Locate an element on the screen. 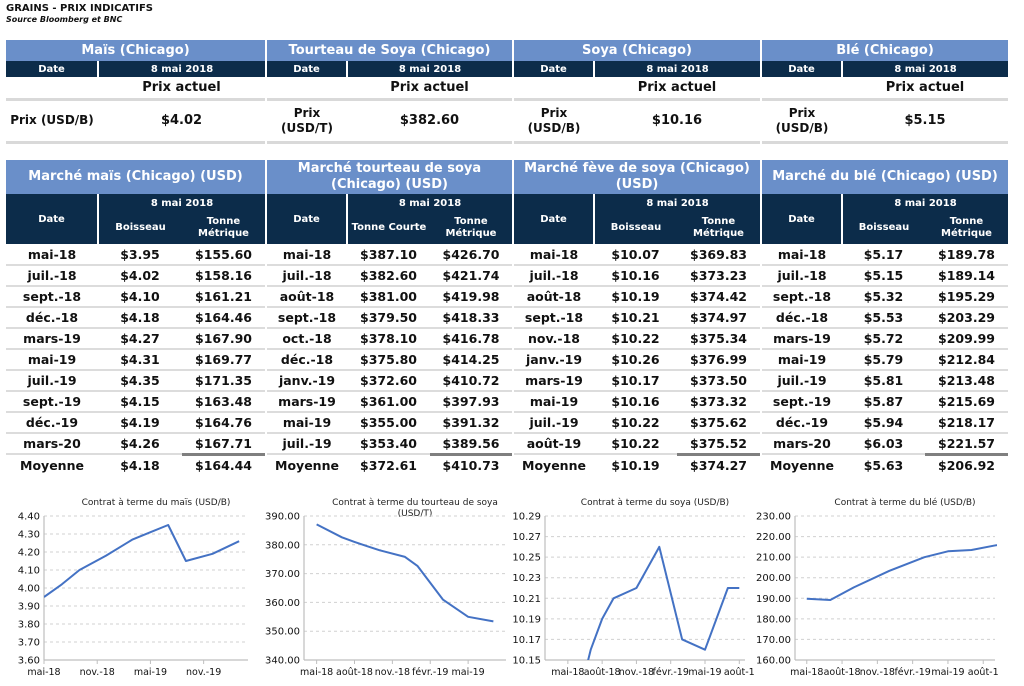  summary-title: Blé (Chicago) is located at coordinates (885, 50).